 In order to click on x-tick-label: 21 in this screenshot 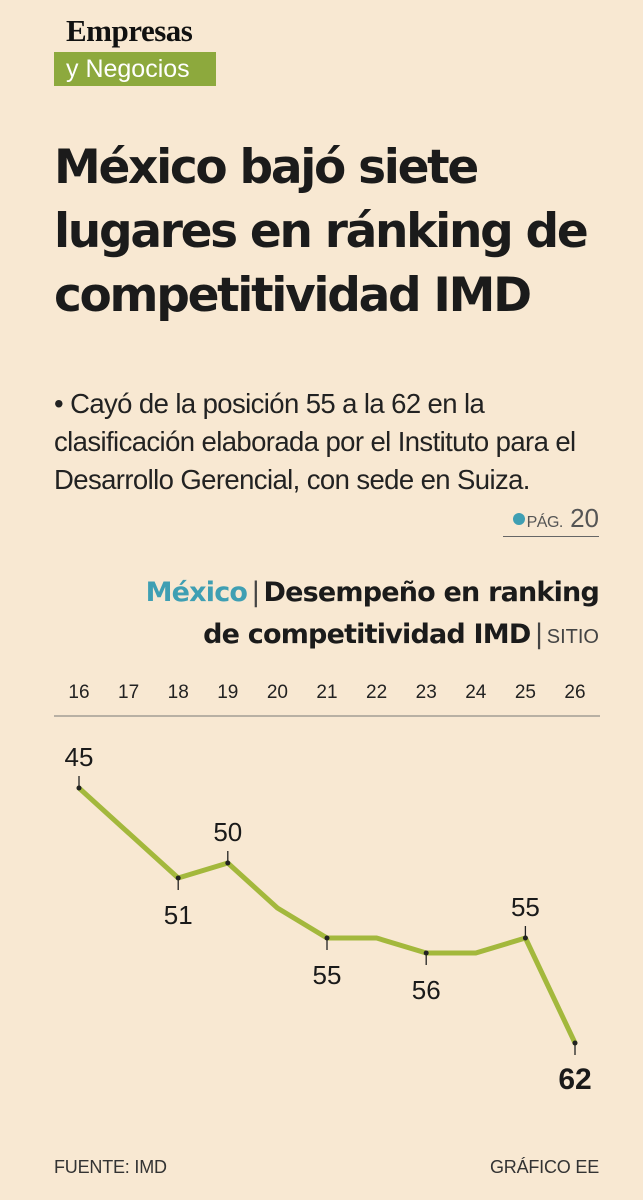, I will do `click(326, 692)`.